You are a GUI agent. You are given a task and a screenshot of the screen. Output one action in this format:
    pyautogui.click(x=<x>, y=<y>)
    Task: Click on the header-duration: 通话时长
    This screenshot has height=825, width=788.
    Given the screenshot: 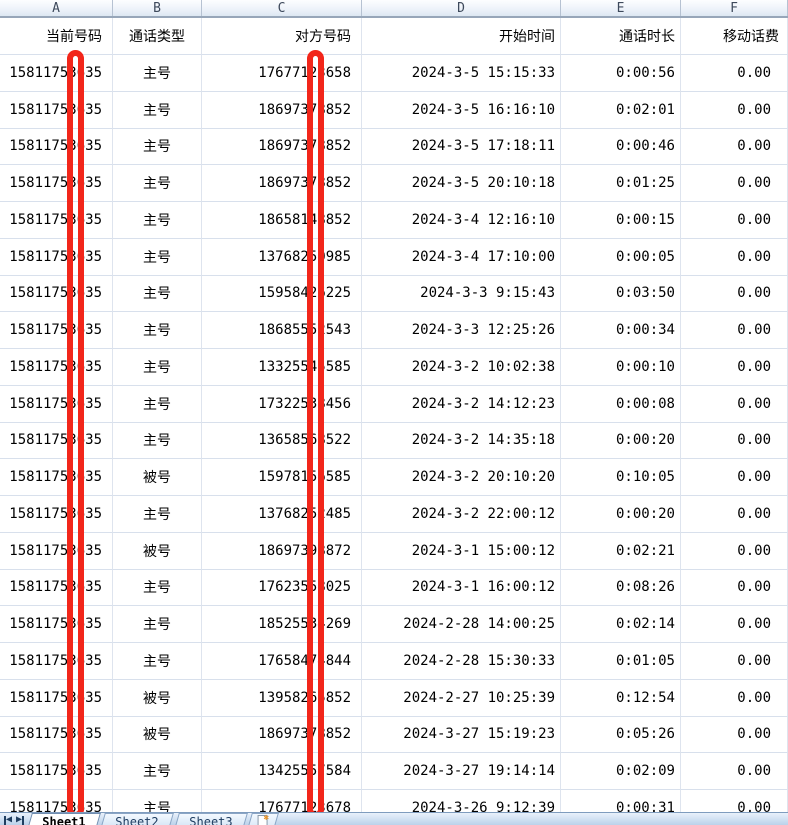 What is the action you would take?
    pyautogui.click(x=621, y=36)
    